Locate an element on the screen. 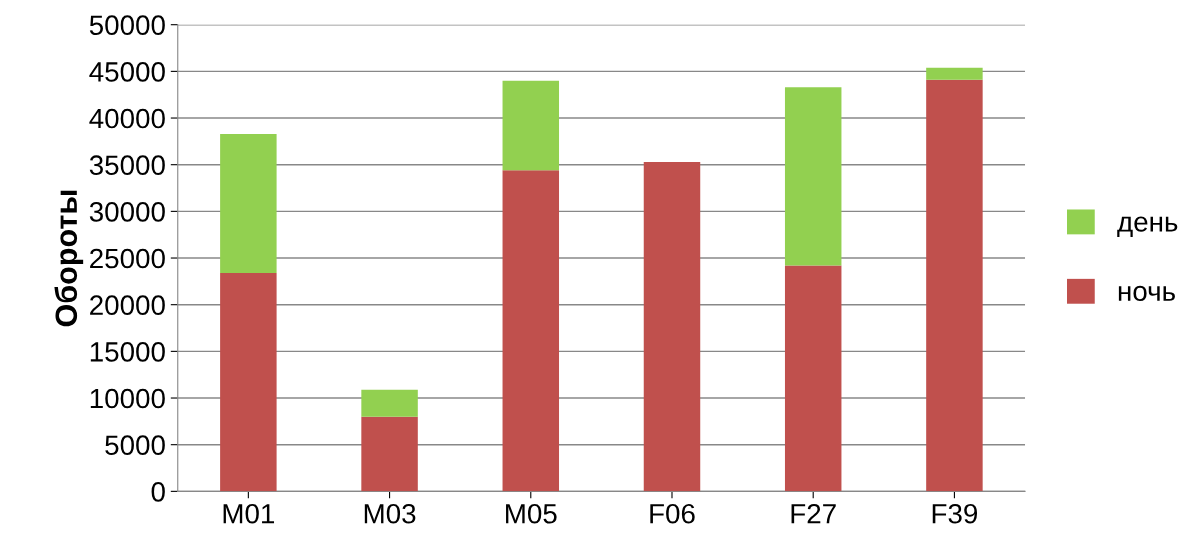 The image size is (1185, 549). y-tick-label: 20000 is located at coordinates (127, 305).